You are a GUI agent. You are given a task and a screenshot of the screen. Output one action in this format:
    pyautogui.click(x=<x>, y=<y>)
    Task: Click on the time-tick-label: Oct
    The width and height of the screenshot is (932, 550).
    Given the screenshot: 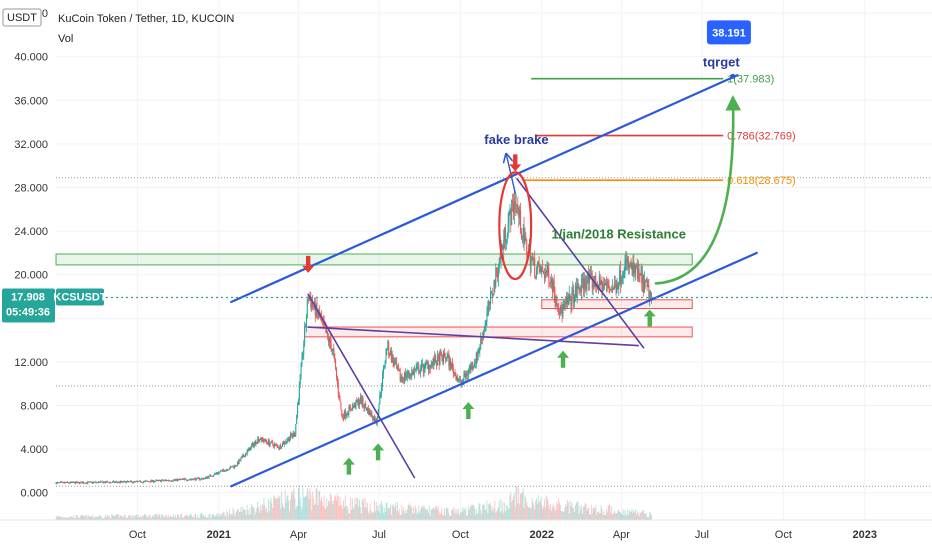 What is the action you would take?
    pyautogui.click(x=137, y=535)
    